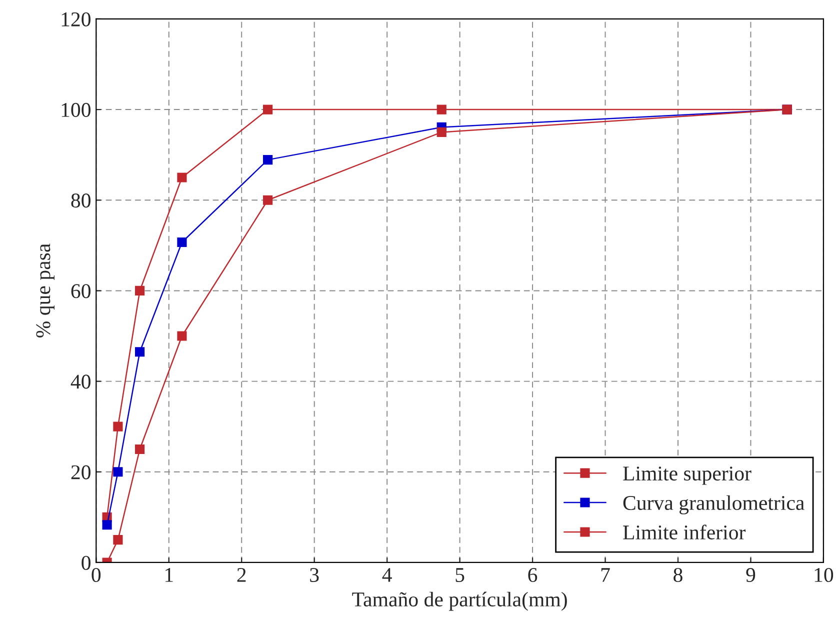  What do you see at coordinates (76, 109) in the screenshot?
I see `y-tick-label: 100` at bounding box center [76, 109].